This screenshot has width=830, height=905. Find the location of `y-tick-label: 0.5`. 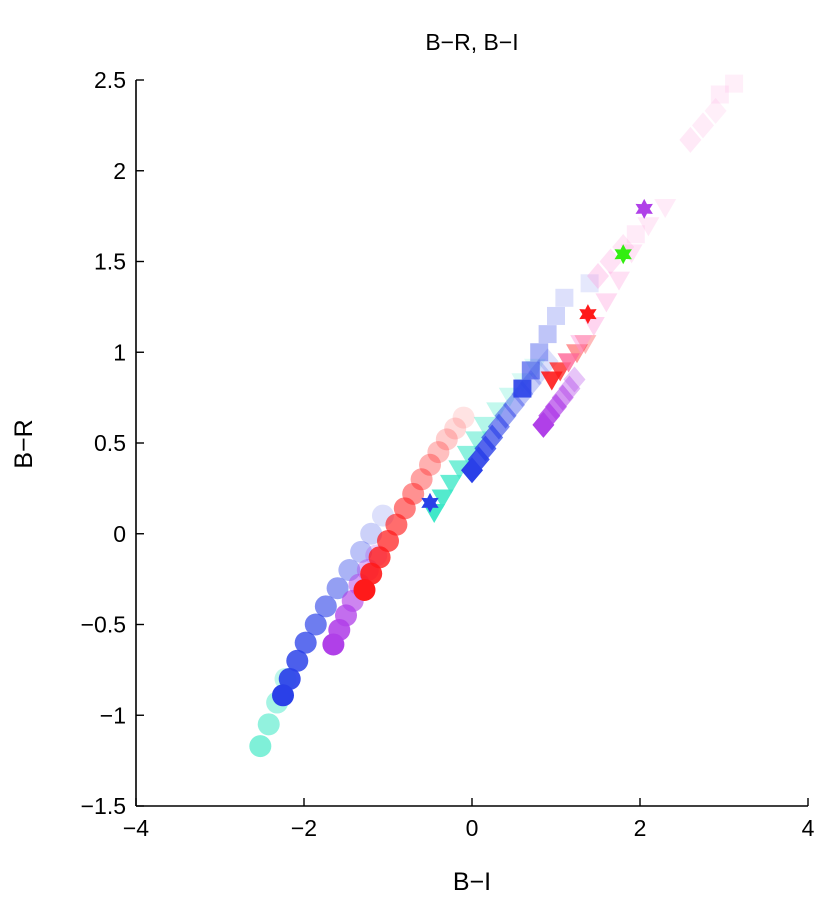

y-tick-label: 0.5 is located at coordinates (110, 443).